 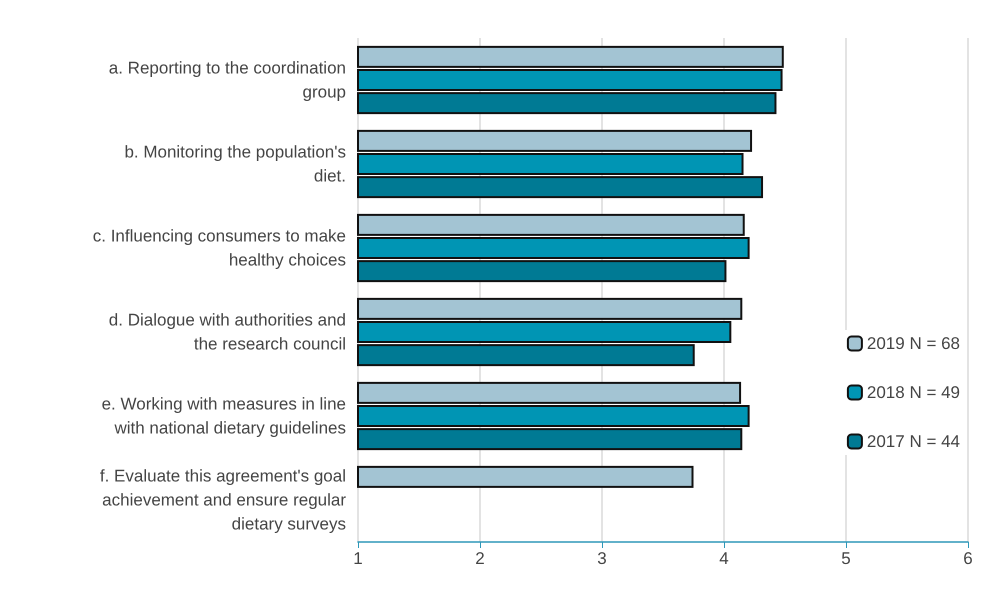 I want to click on x-tick-label: 4, so click(x=724, y=558).